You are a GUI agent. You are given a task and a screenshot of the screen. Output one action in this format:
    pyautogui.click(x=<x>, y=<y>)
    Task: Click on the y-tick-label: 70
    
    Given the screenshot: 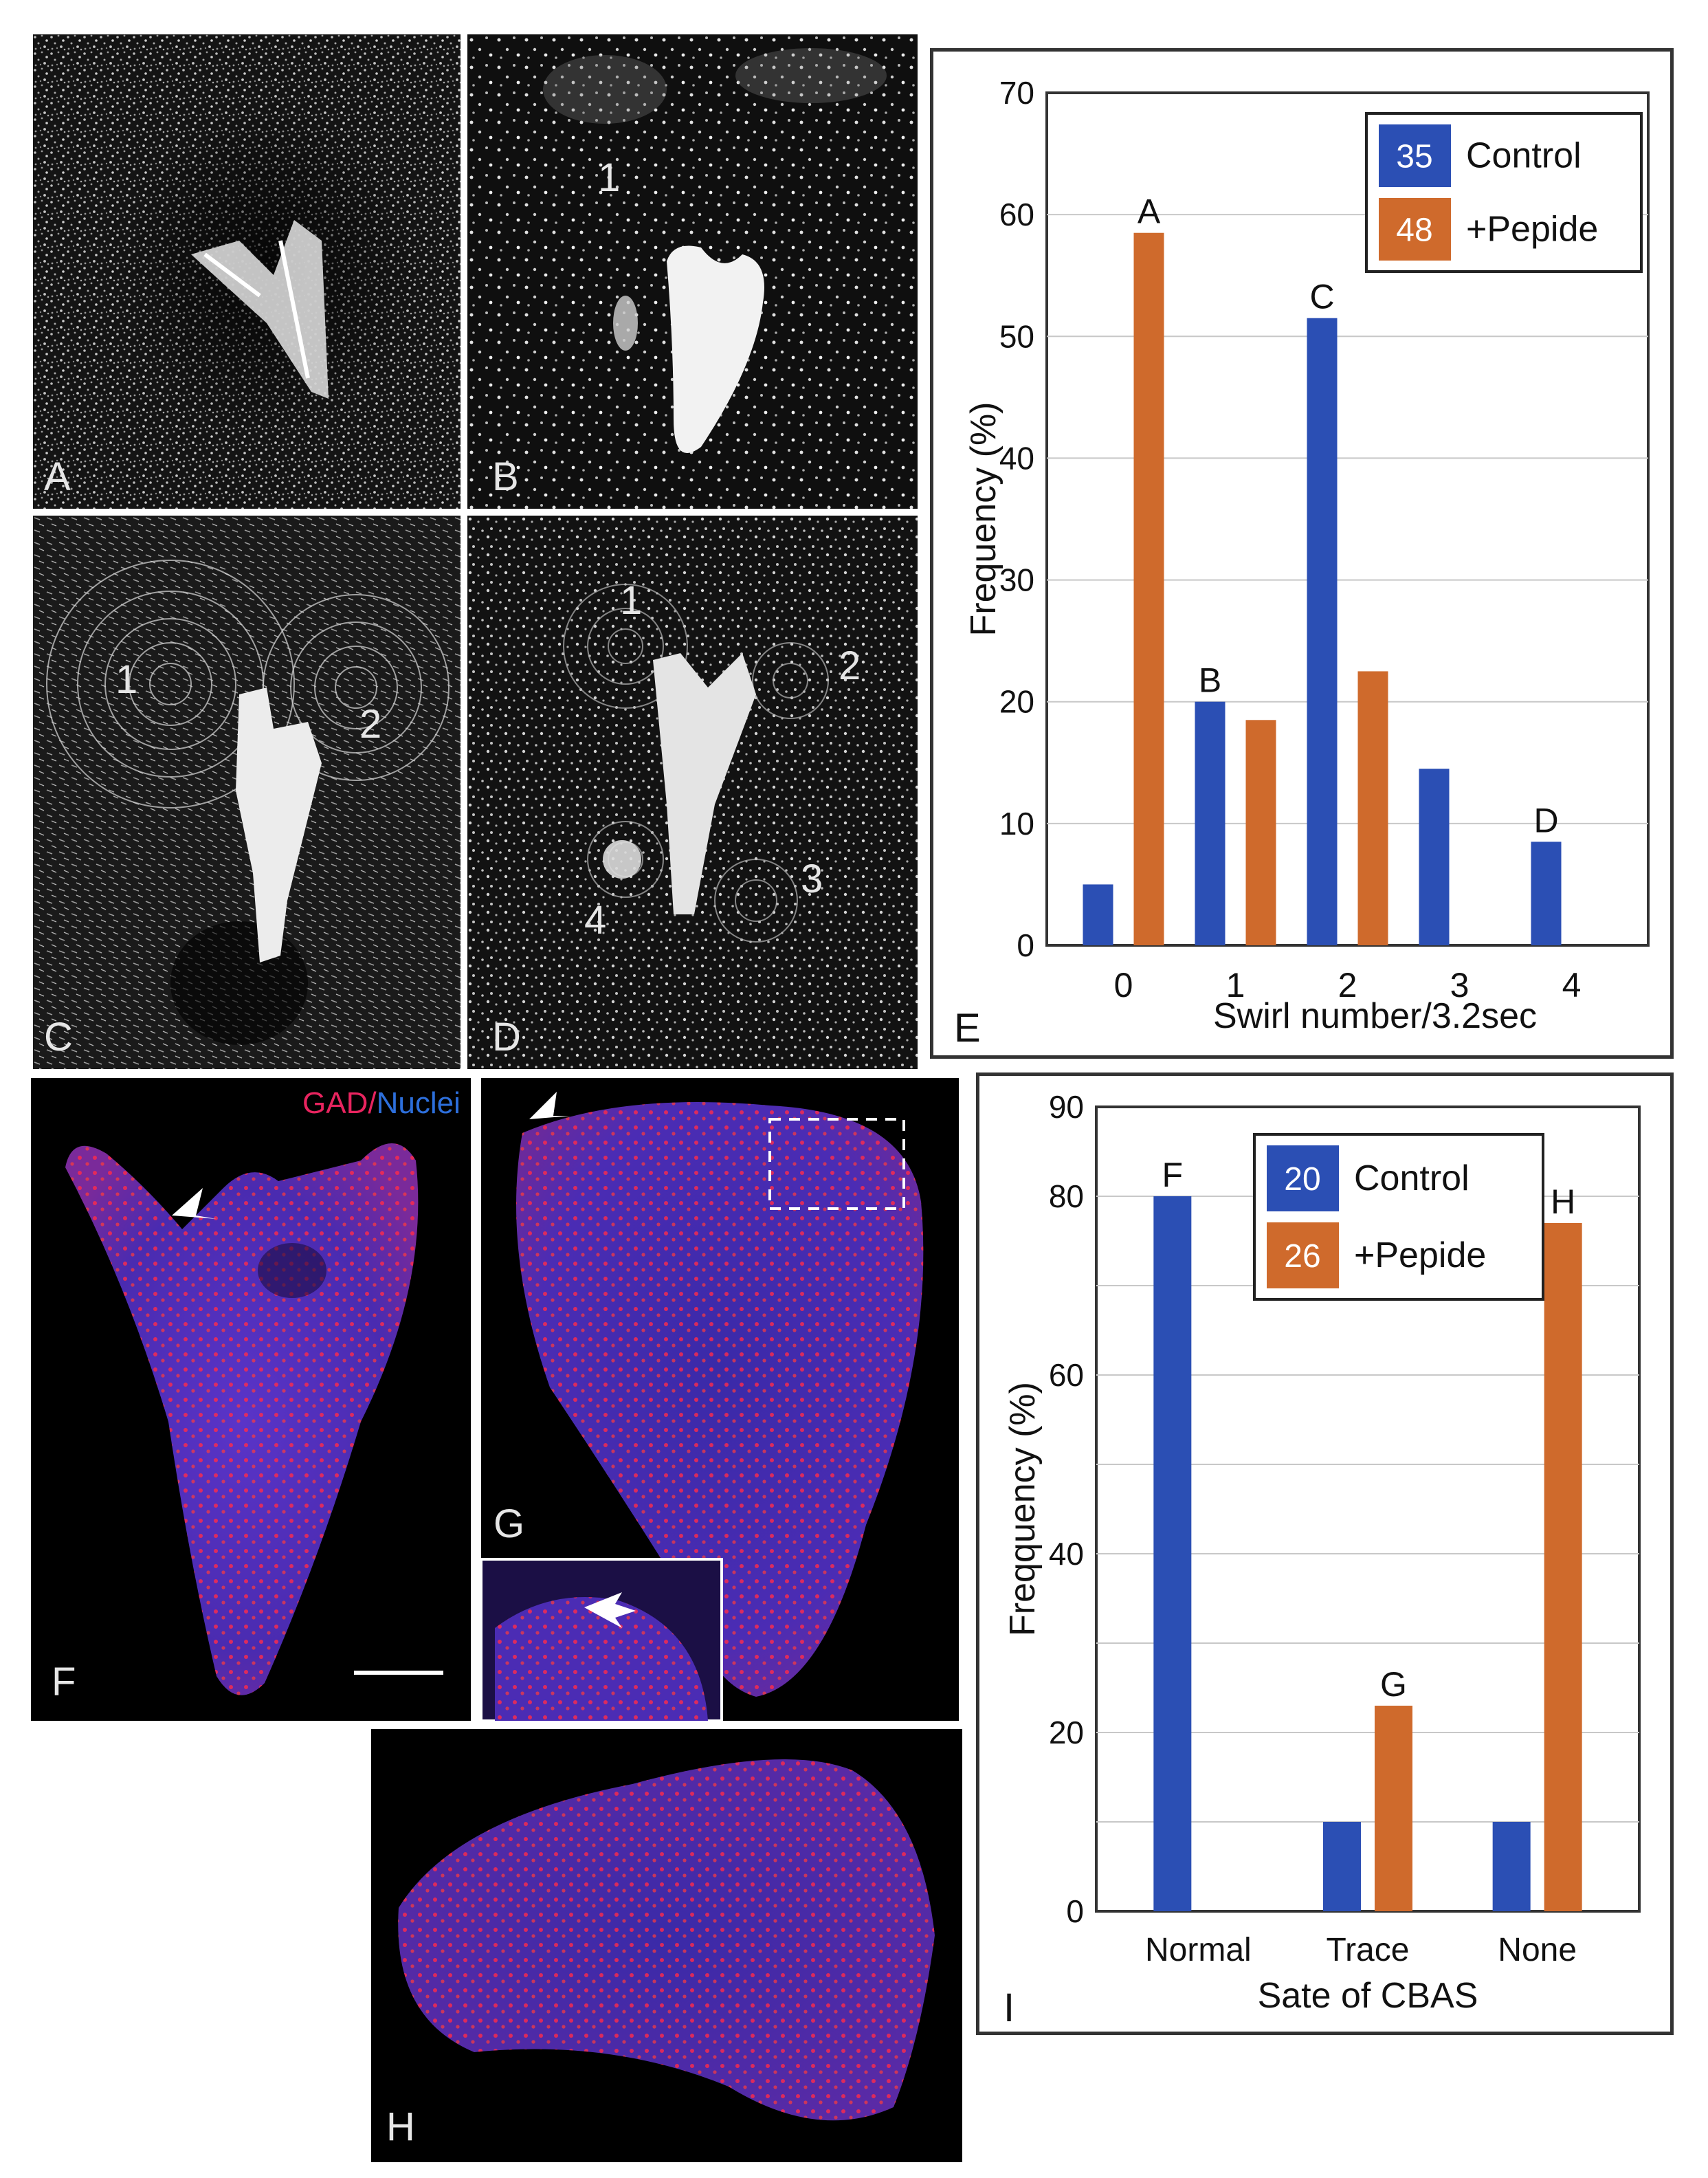 What is the action you would take?
    pyautogui.click(x=1016, y=93)
    